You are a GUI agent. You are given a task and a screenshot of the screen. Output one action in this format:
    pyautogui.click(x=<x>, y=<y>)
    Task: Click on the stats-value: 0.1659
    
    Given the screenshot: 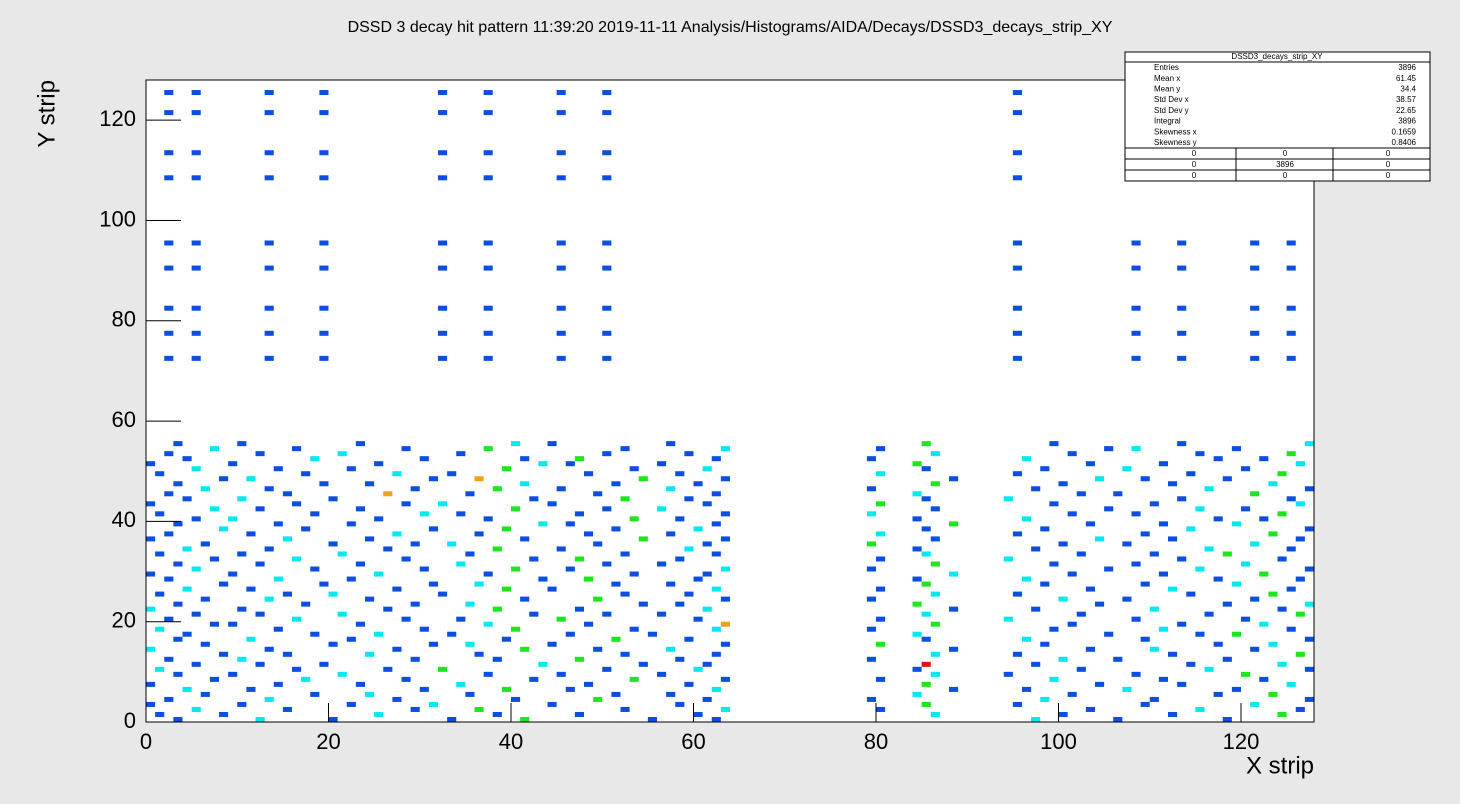 What is the action you would take?
    pyautogui.click(x=1404, y=131)
    